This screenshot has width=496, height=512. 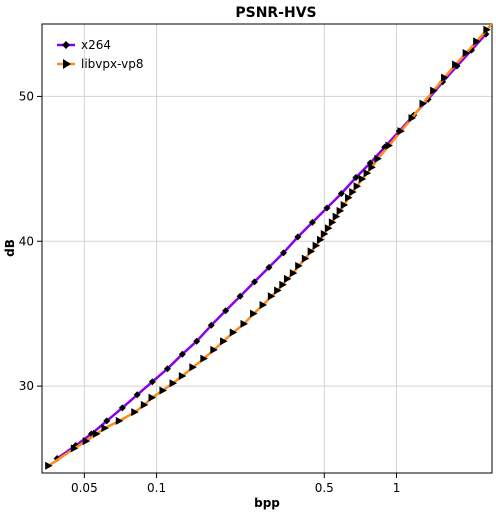 What do you see at coordinates (96, 45) in the screenshot?
I see `legend-label-x264: x264` at bounding box center [96, 45].